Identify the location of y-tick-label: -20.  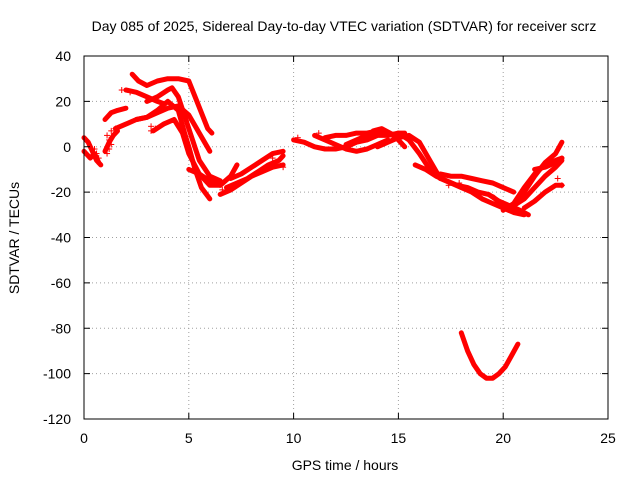
(61, 192).